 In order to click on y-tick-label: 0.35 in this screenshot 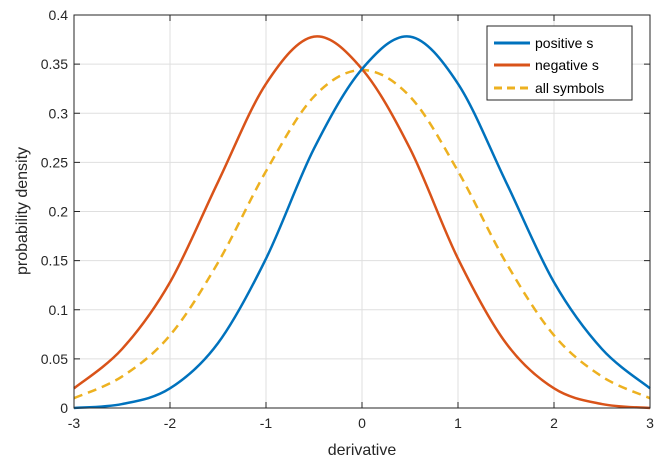, I will do `click(54, 64)`.